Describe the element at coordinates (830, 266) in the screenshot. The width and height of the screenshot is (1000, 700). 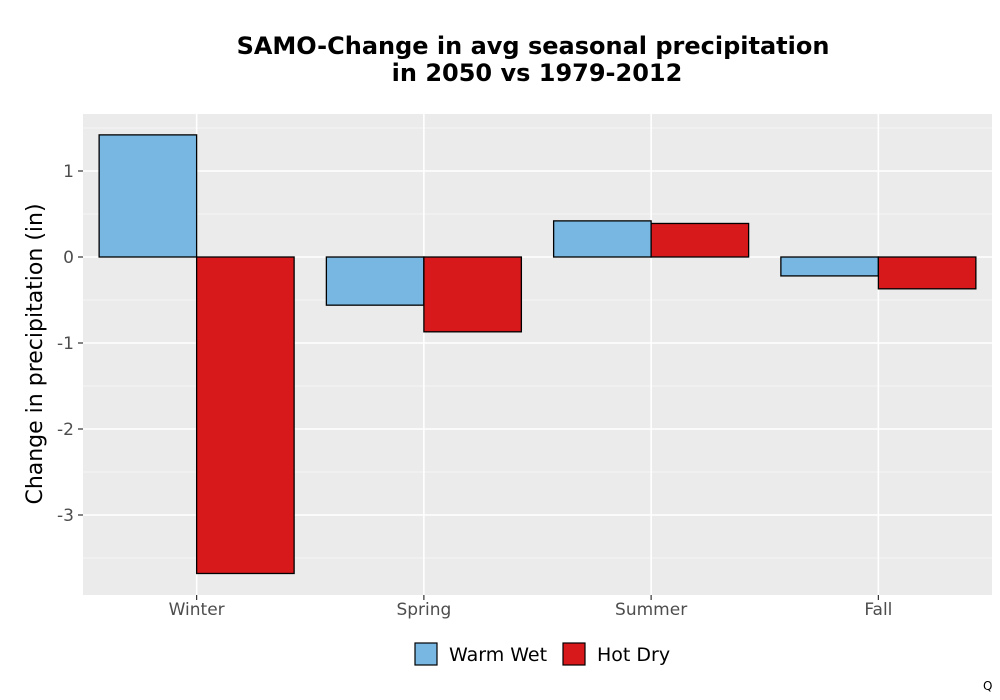
I see `bar-fall-warm-wet` at that location.